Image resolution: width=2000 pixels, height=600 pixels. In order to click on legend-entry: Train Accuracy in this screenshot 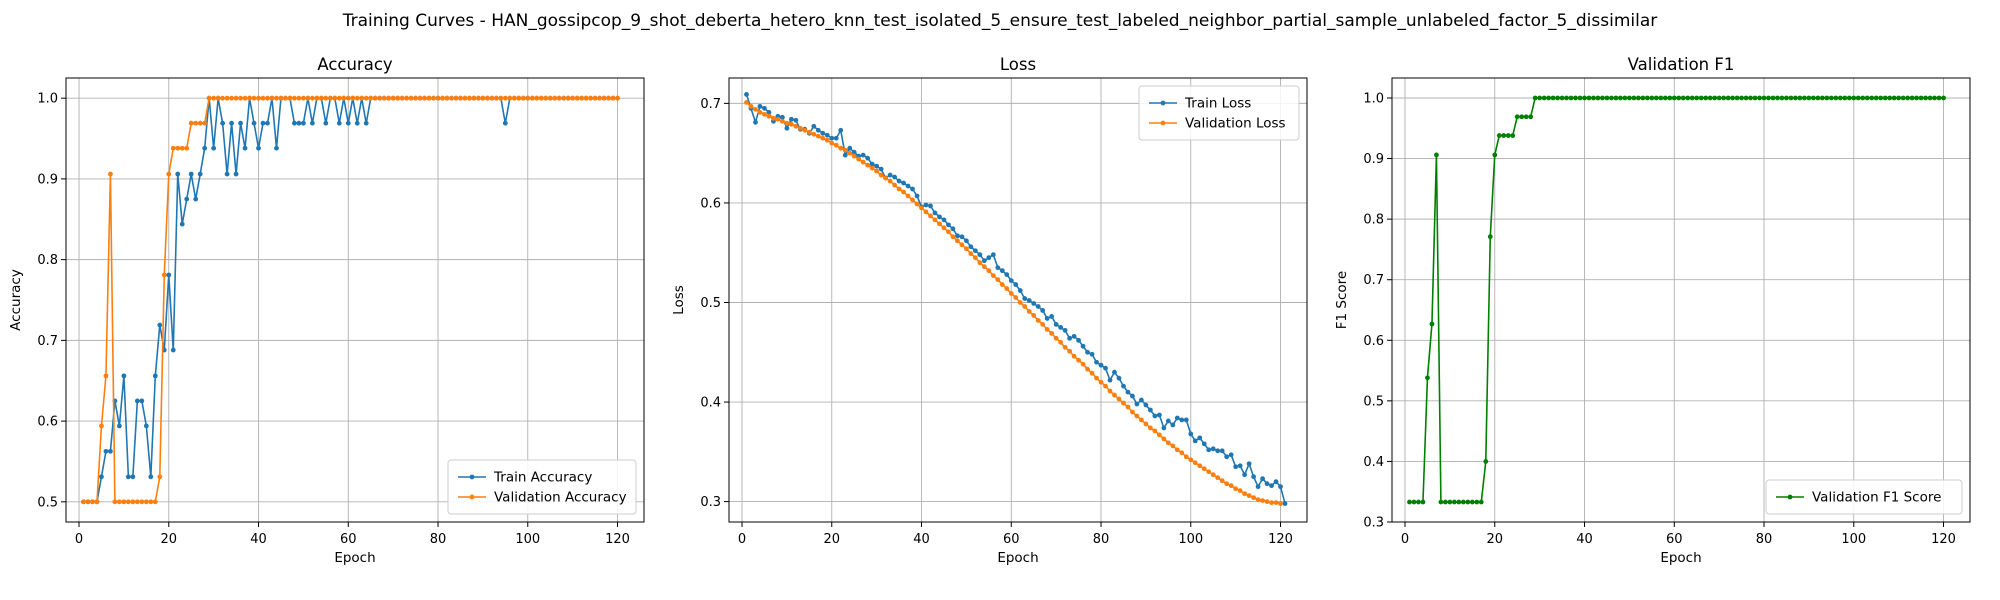, I will do `click(525, 478)`.